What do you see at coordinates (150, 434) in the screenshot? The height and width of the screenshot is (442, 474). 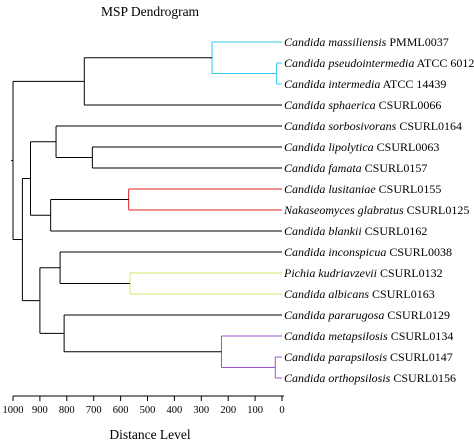 I see `x-axis-title: Distance Level` at bounding box center [150, 434].